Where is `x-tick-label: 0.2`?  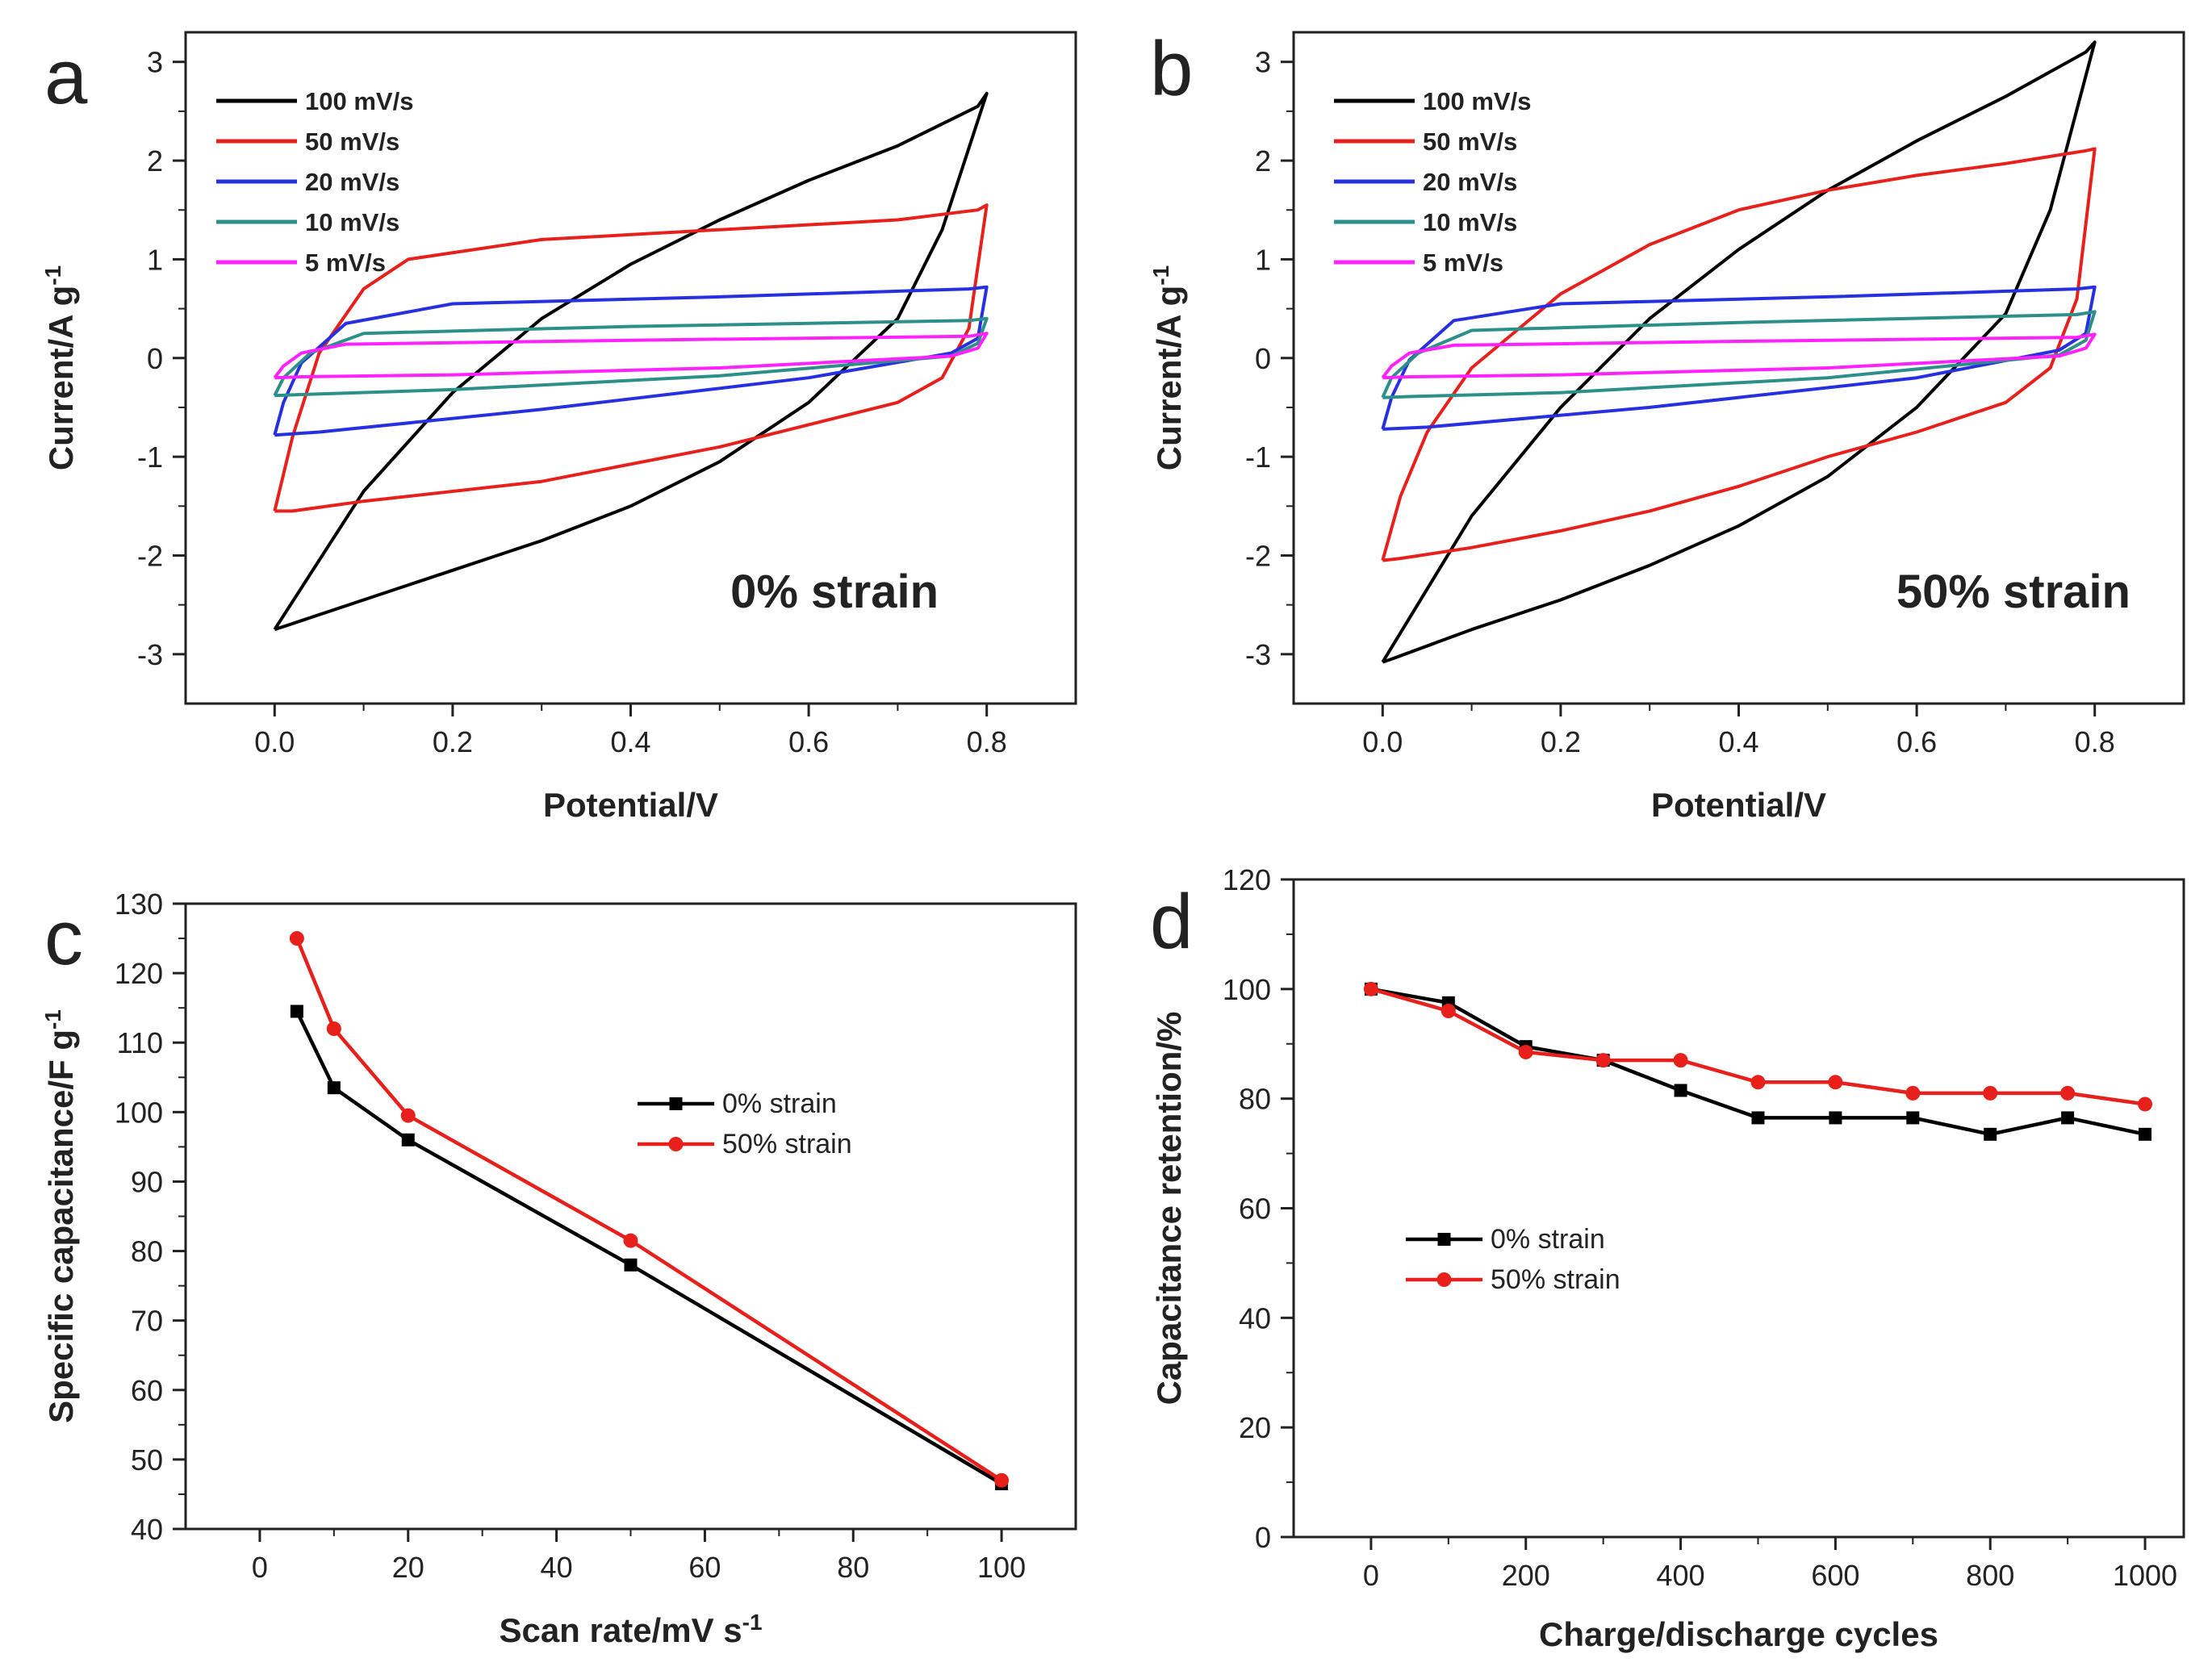 x-tick-label: 0.2 is located at coordinates (453, 741).